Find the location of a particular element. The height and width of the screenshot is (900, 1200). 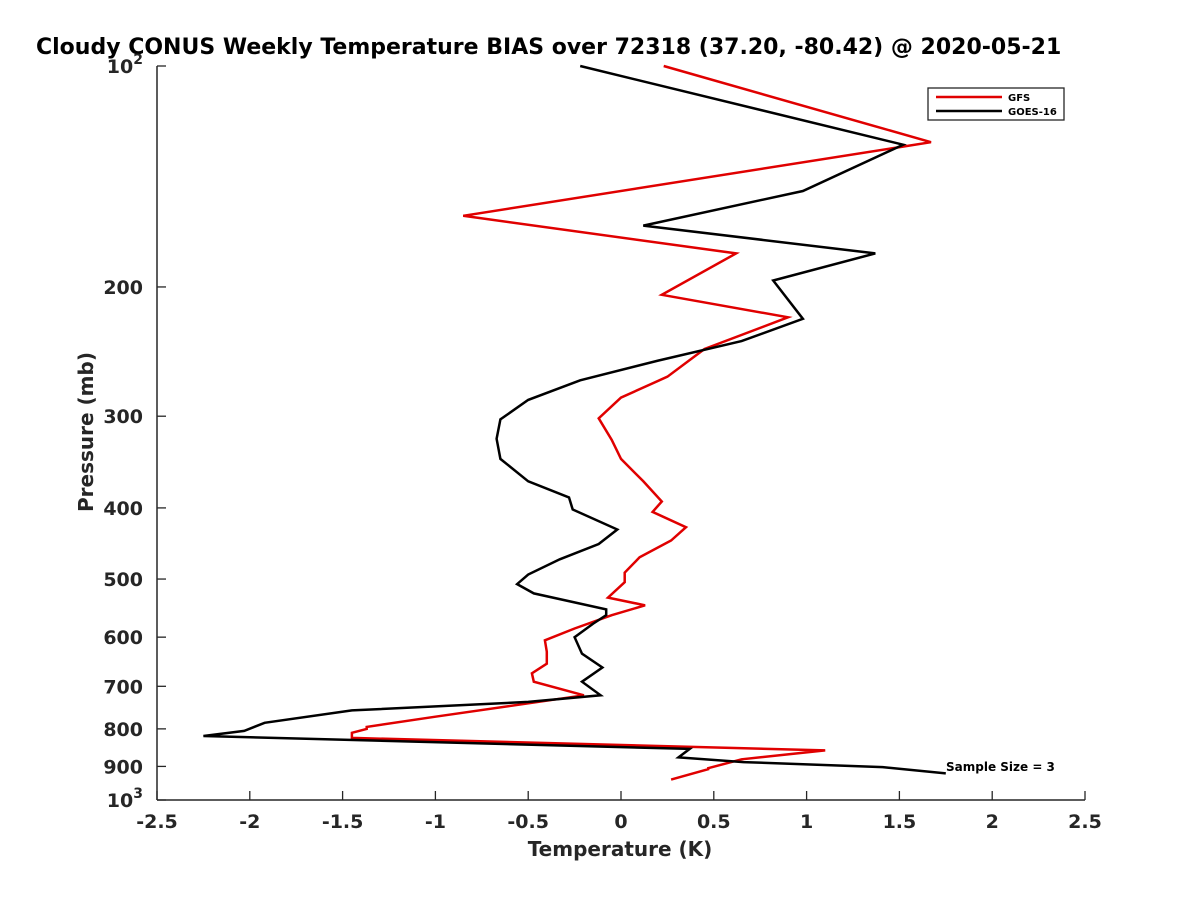

y-tick-label: 10³ is located at coordinates (125, 799).